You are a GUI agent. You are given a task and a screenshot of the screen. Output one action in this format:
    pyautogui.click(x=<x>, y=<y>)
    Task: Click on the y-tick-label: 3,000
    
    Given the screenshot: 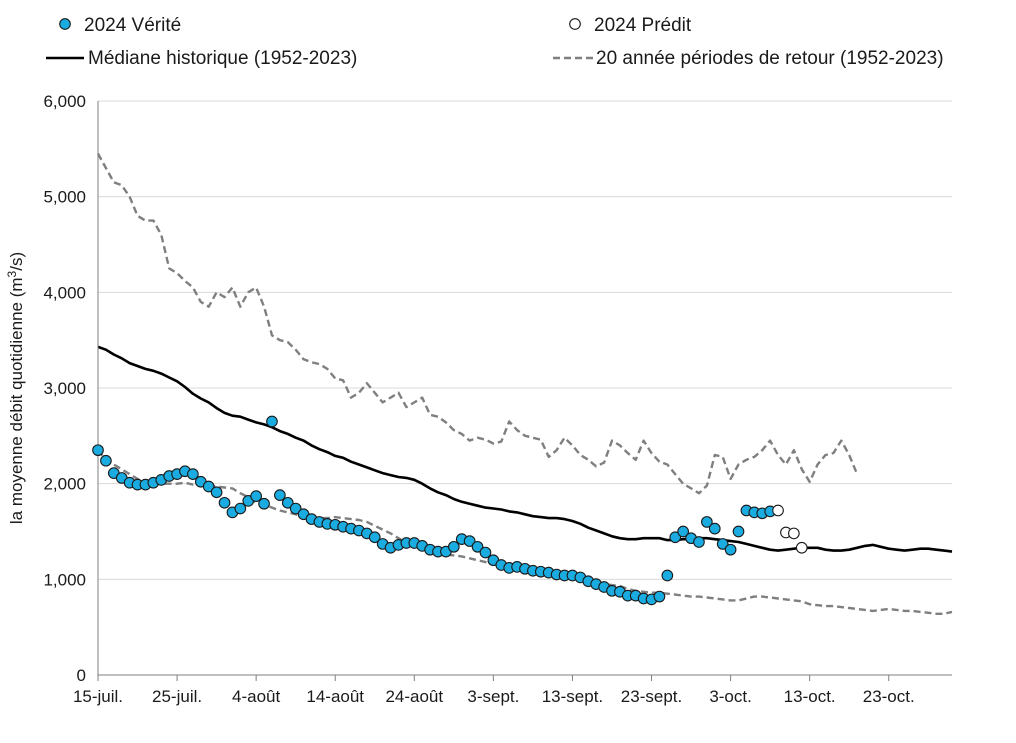 What is the action you would take?
    pyautogui.click(x=64, y=388)
    